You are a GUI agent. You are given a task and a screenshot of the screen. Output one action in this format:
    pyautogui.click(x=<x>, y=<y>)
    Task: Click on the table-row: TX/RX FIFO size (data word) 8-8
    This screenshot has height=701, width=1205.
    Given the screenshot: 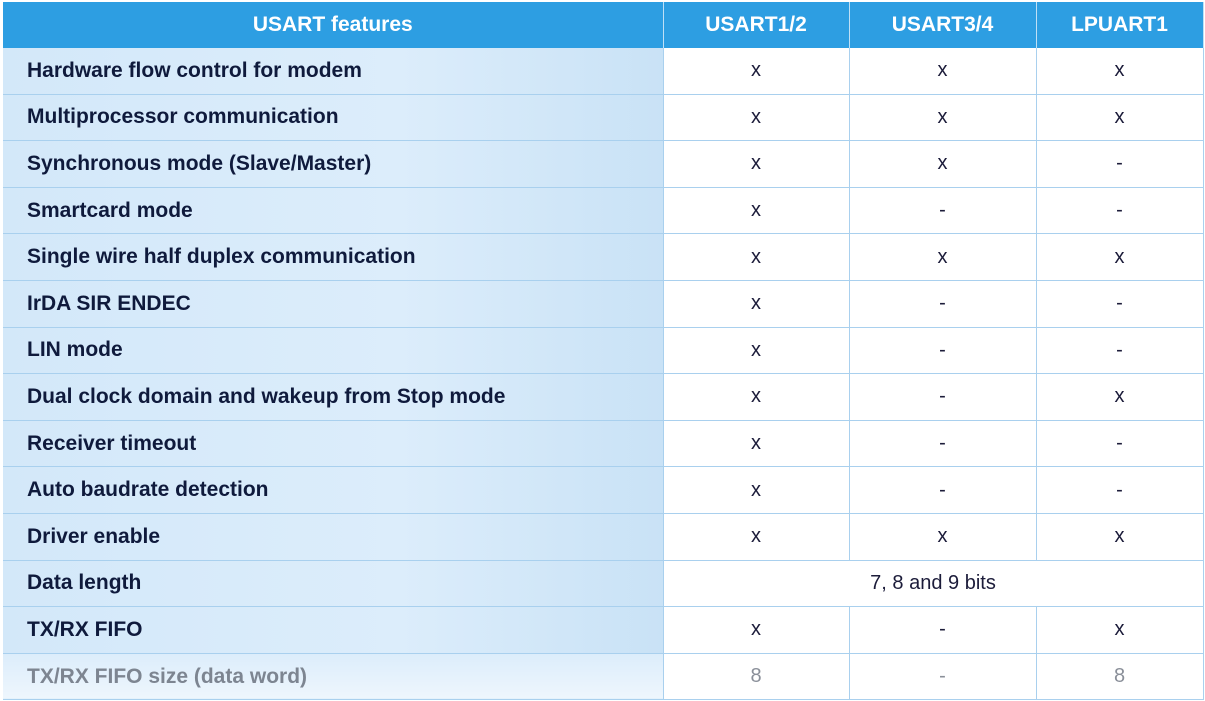 What is the action you would take?
    pyautogui.click(x=603, y=677)
    